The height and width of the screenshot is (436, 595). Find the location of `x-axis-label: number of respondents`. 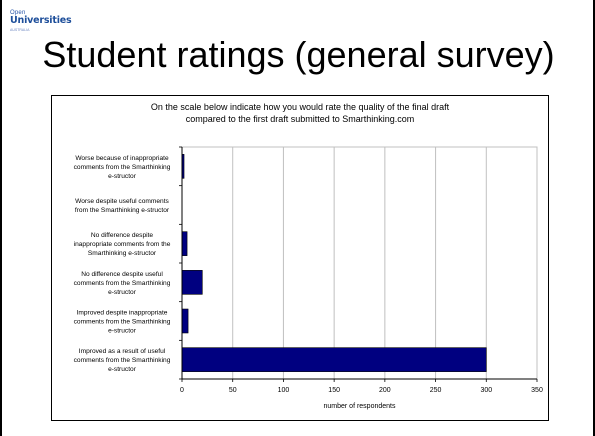

x-axis-label: number of respondents is located at coordinates (360, 406).